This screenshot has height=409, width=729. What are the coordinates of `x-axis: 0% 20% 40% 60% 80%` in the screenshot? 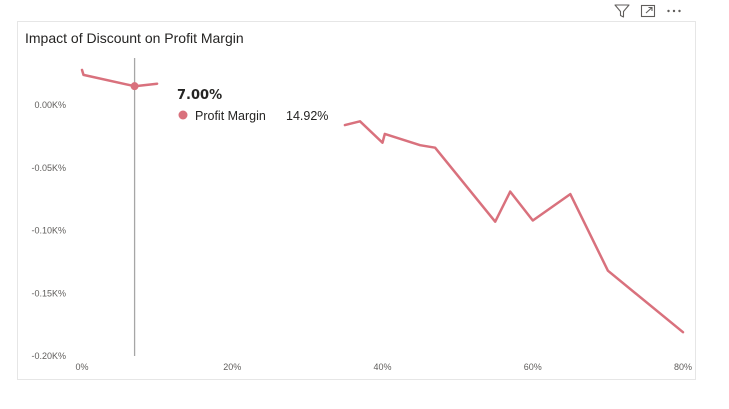 It's located at (383, 367).